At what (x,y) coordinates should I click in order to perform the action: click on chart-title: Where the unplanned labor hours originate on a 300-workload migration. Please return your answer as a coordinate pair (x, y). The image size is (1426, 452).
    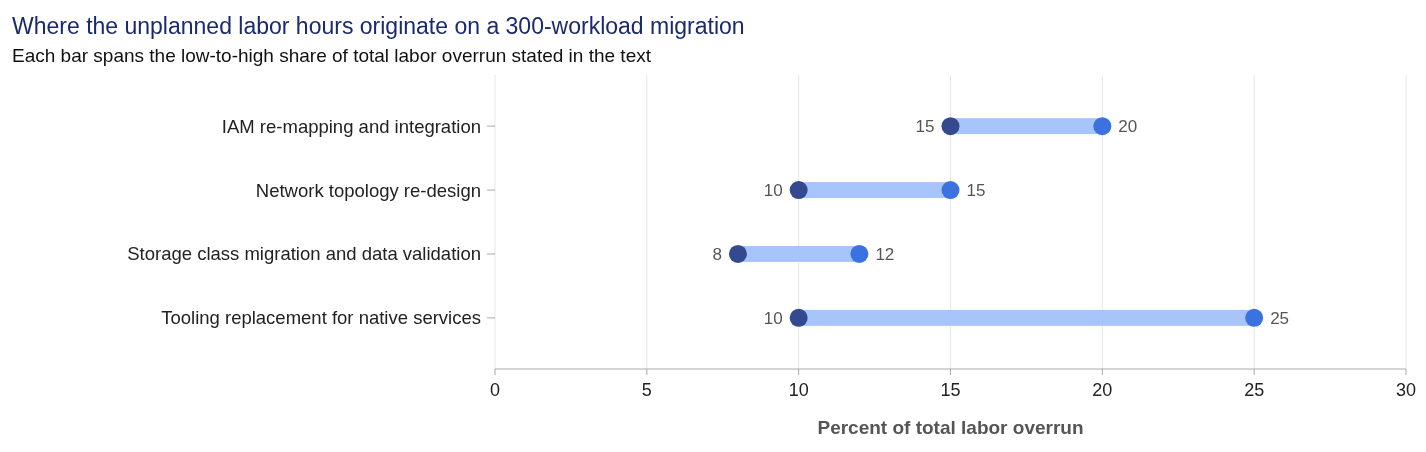
    Looking at the image, I should click on (378, 26).